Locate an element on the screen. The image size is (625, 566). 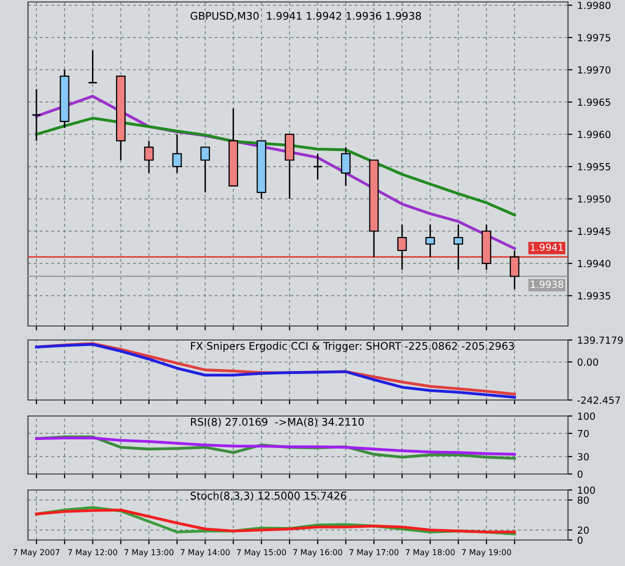
ref-line-label: 1.9941 is located at coordinates (546, 247).